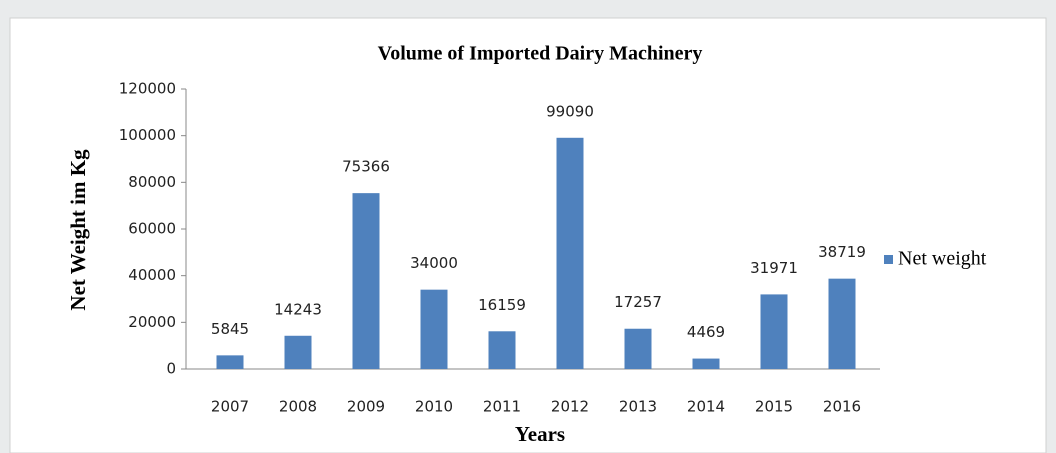 This screenshot has height=453, width=1056. What do you see at coordinates (152, 229) in the screenshot?
I see `y-tick-label: 60000` at bounding box center [152, 229].